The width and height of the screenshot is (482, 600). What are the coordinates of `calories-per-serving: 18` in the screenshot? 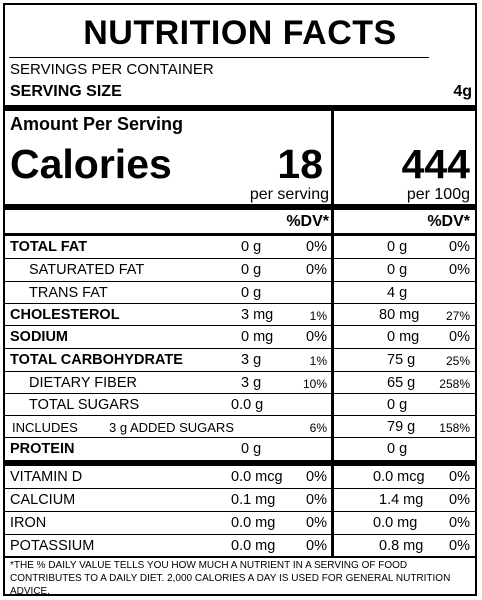 It's located at (300, 164).